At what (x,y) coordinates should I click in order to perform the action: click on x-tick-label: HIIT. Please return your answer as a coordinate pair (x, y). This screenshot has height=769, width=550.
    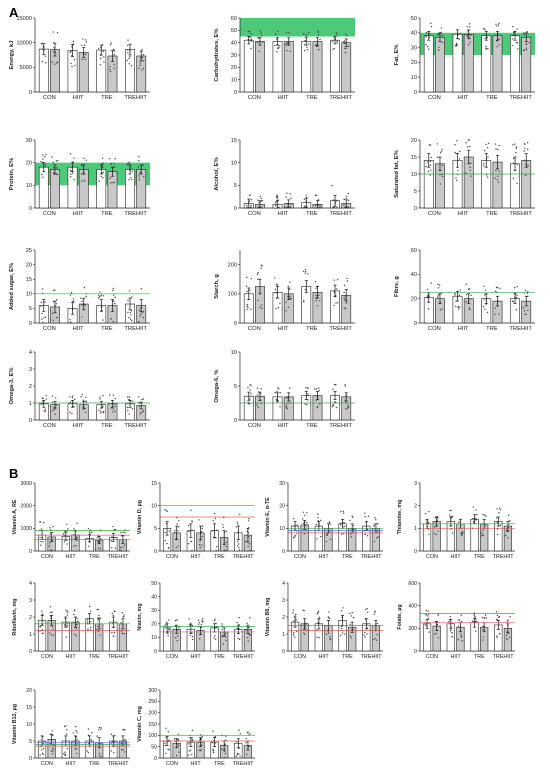
    Looking at the image, I should click on (196, 657).